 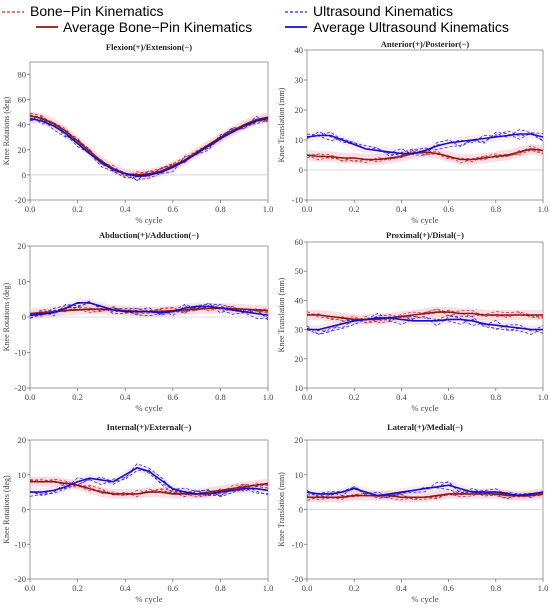 I want to click on chart-title: Flexion(+)/Extension(−), so click(x=149, y=47).